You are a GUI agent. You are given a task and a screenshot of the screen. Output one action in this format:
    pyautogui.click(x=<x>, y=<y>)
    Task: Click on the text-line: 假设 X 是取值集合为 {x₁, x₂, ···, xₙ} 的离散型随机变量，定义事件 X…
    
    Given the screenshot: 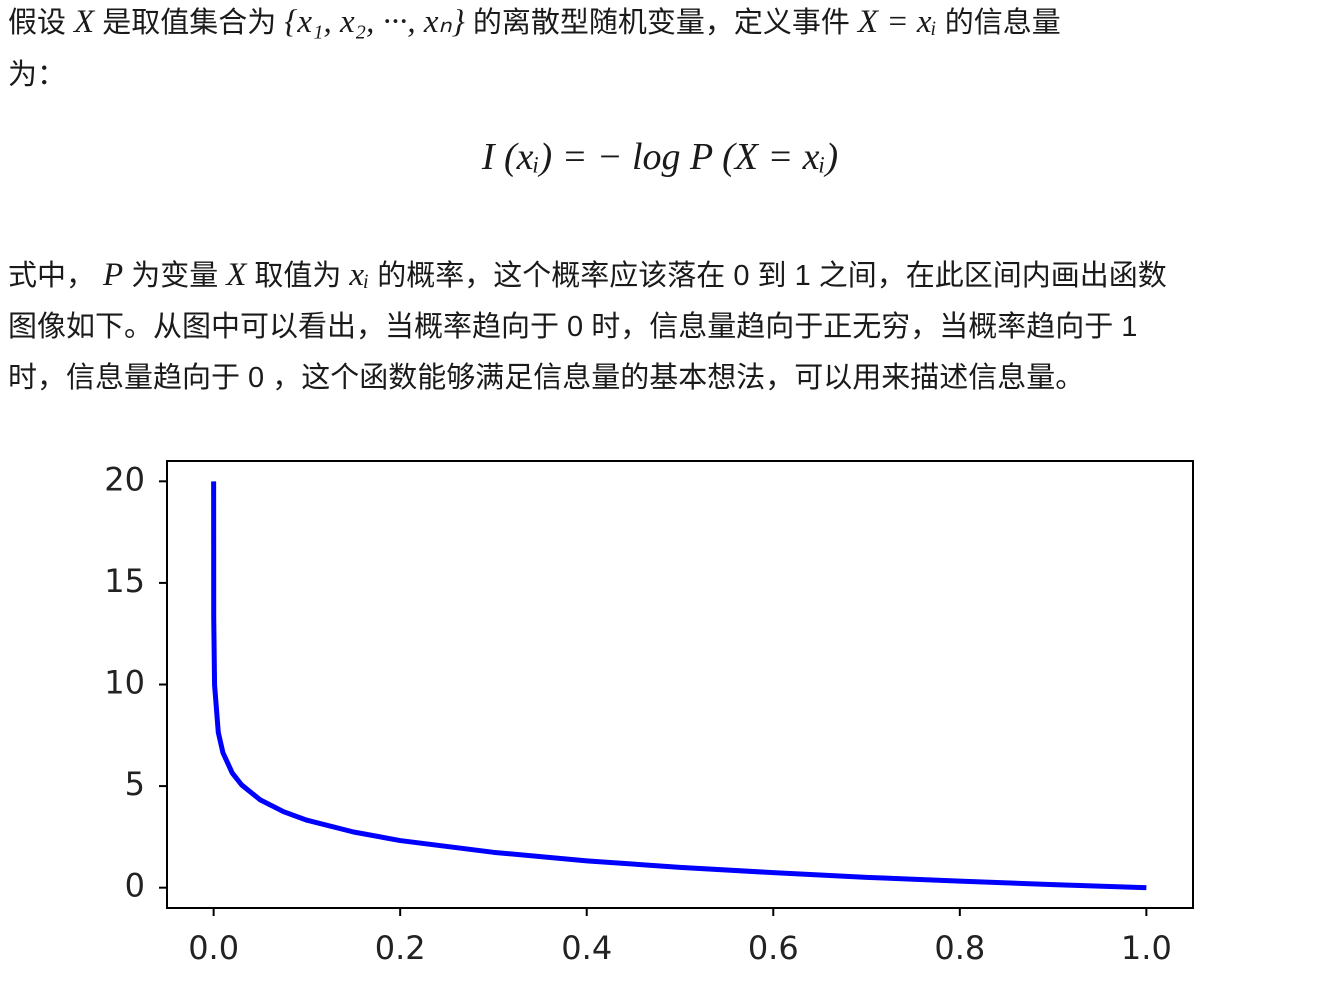 What is the action you would take?
    pyautogui.click(x=534, y=22)
    